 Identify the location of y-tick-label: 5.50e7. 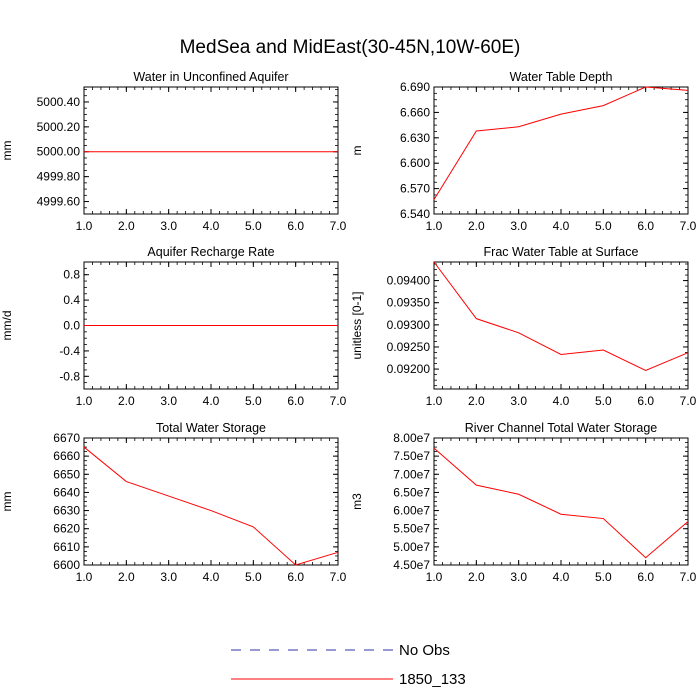
(411, 529).